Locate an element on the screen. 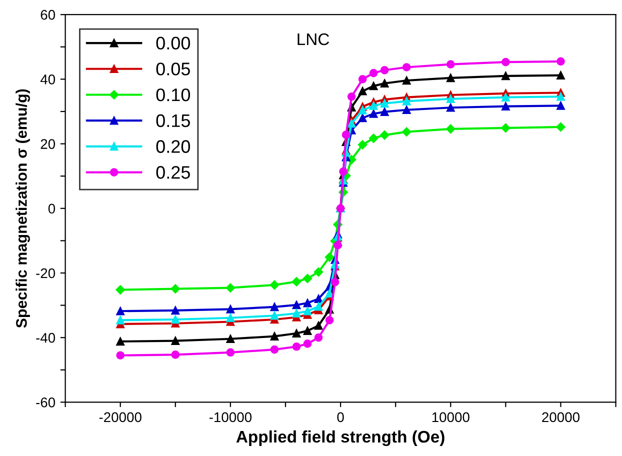  y-tick-label: 60 is located at coordinates (48, 15).